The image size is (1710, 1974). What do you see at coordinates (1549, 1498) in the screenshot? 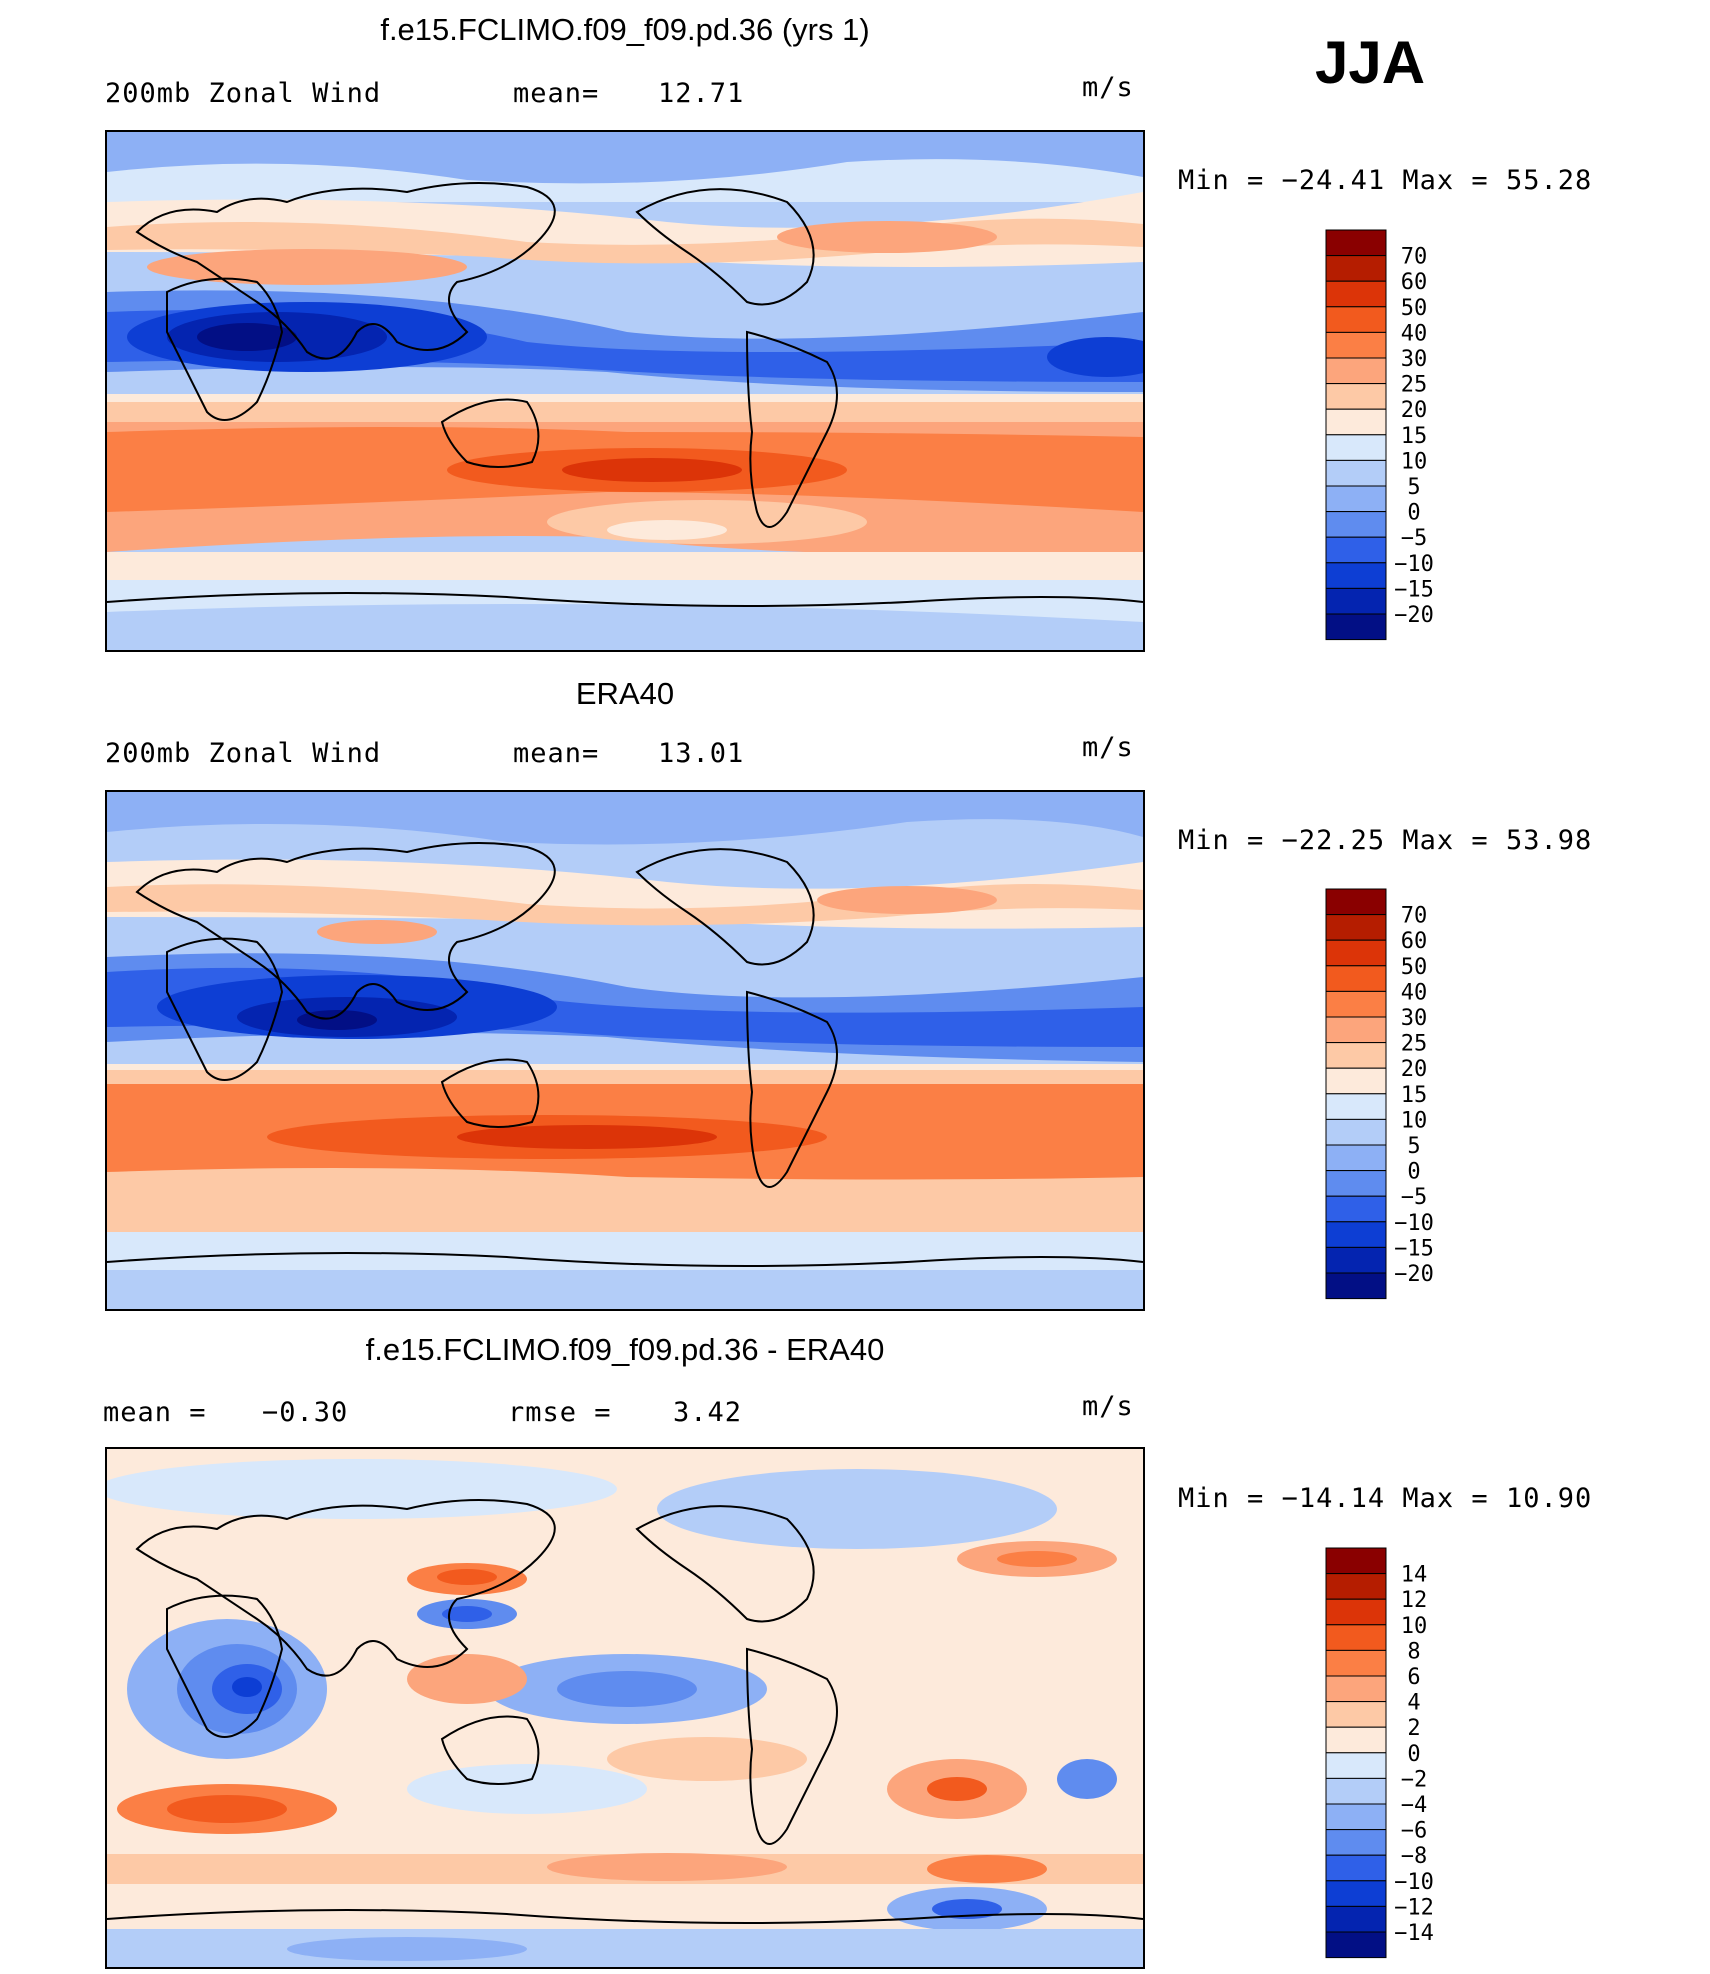
I see `panel3-max-value: 10.90` at bounding box center [1549, 1498].